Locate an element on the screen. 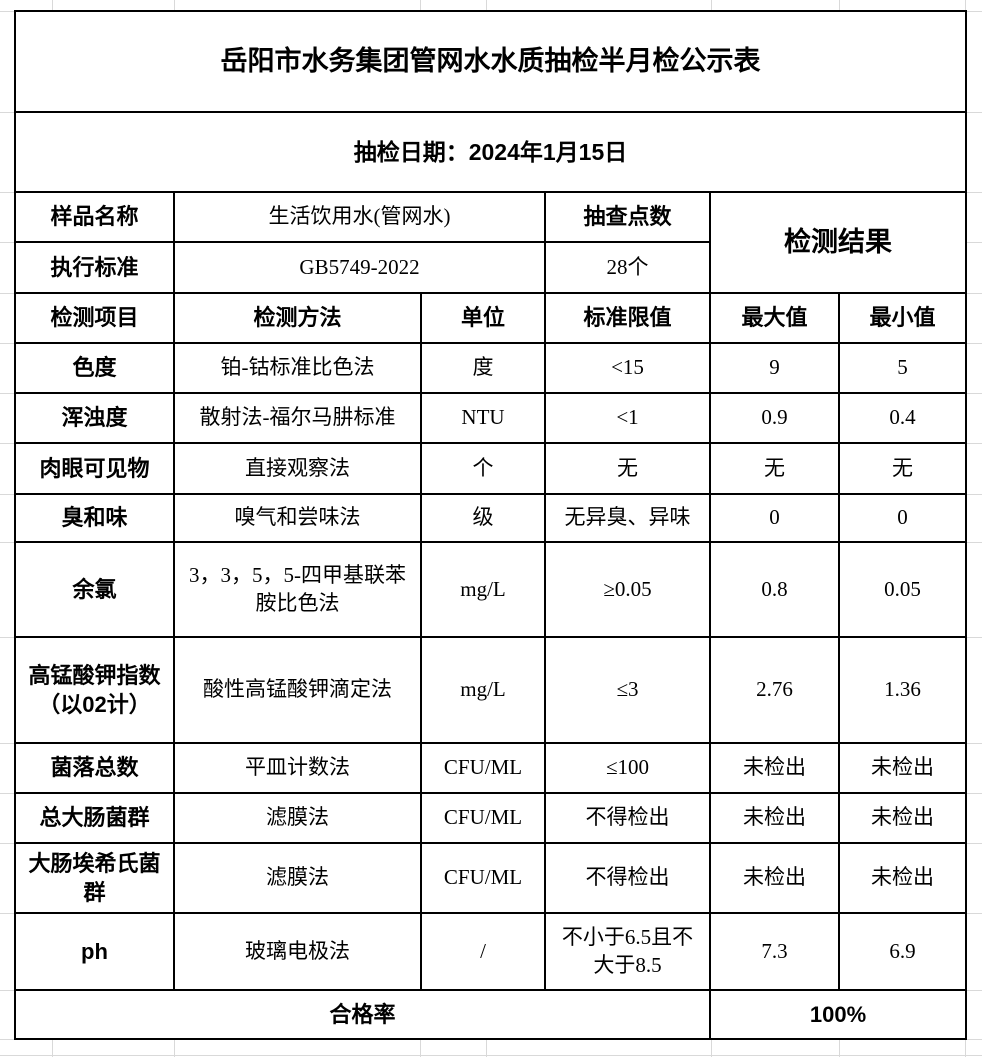 The image size is (982, 1057). cell-method: 嗅气和尝味法 is located at coordinates (297, 518).